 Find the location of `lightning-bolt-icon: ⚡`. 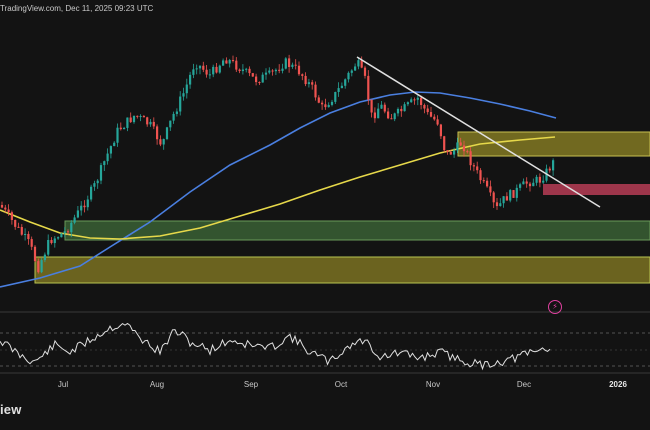

lightning-bolt-icon: ⚡ is located at coordinates (555, 307).